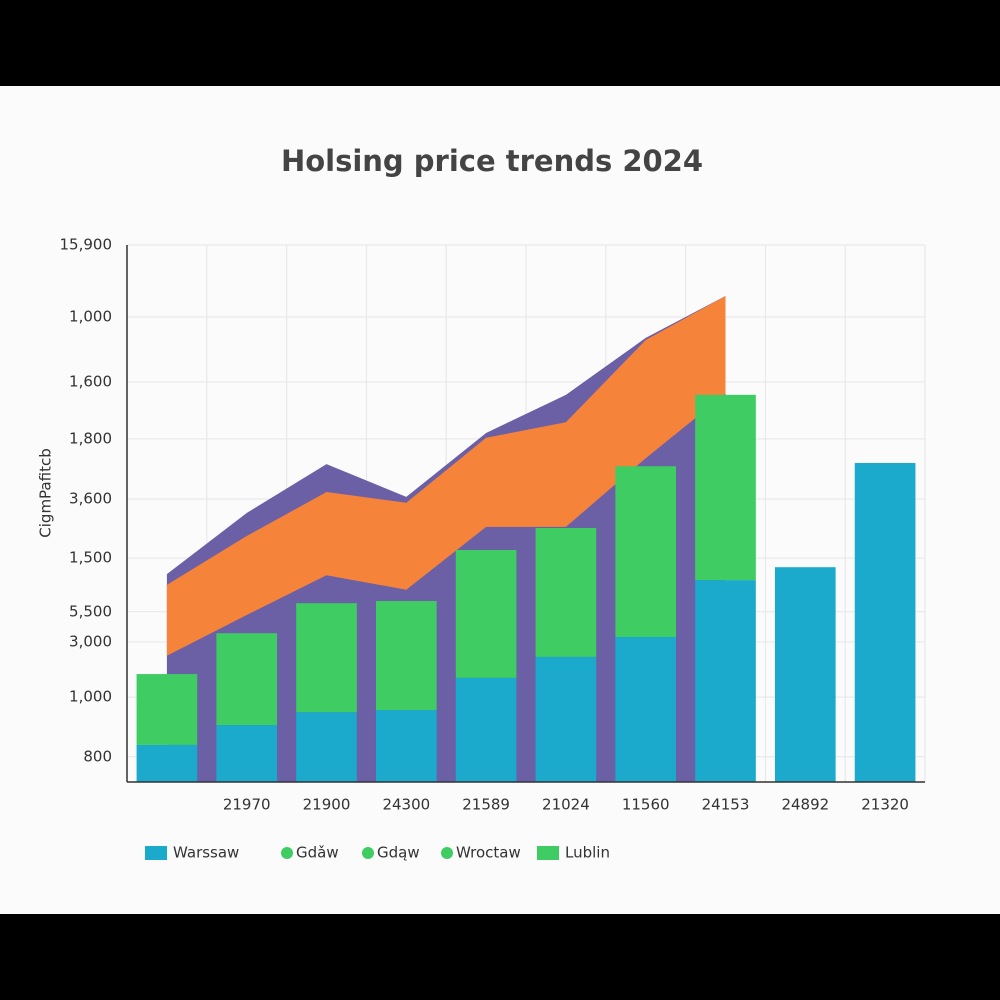 This screenshot has height=1000, width=1000. What do you see at coordinates (398, 853) in the screenshot?
I see `legend-label: Gdąw` at bounding box center [398, 853].